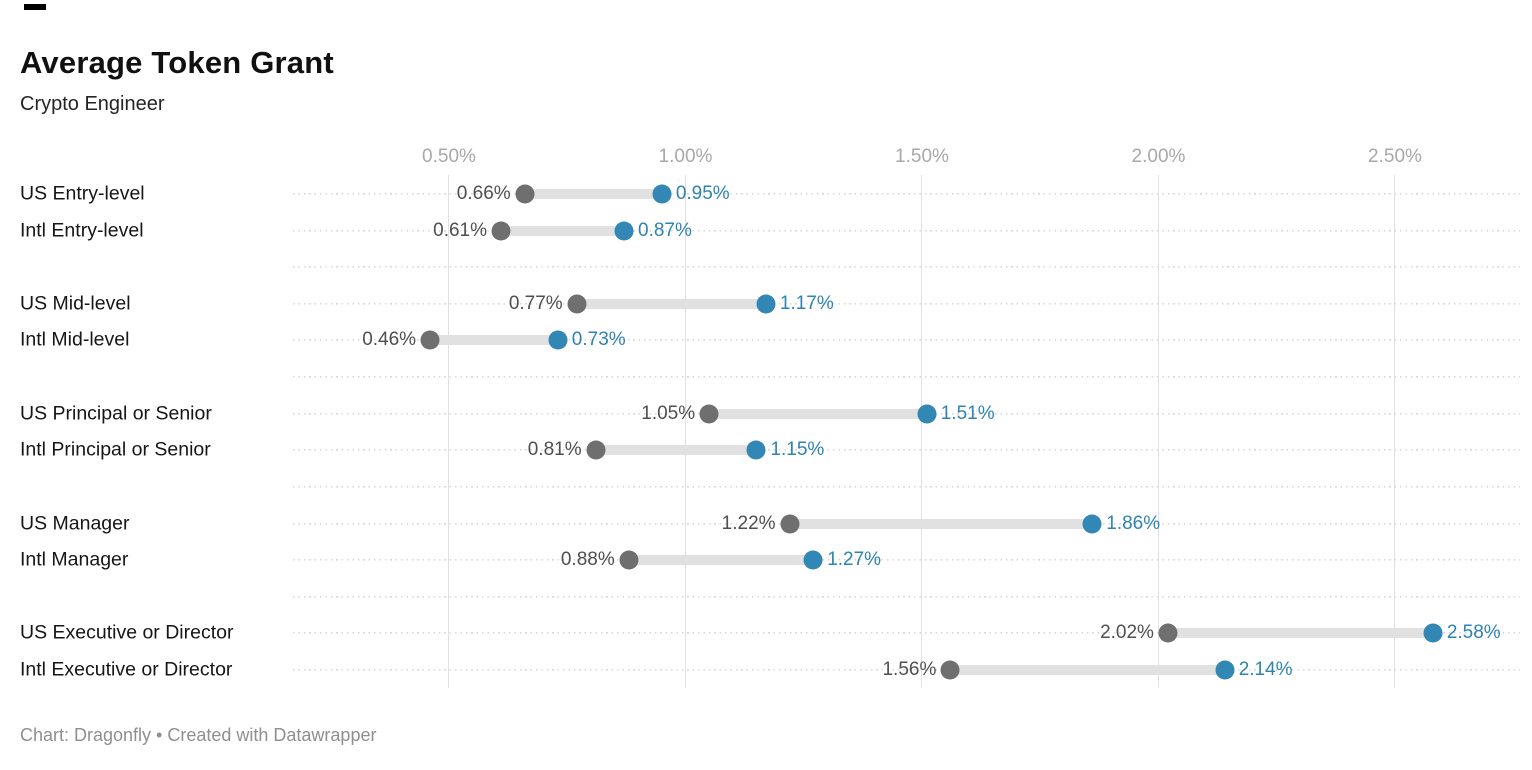 The height and width of the screenshot is (770, 1532). I want to click on low-value-label: 1.05%, so click(668, 413).